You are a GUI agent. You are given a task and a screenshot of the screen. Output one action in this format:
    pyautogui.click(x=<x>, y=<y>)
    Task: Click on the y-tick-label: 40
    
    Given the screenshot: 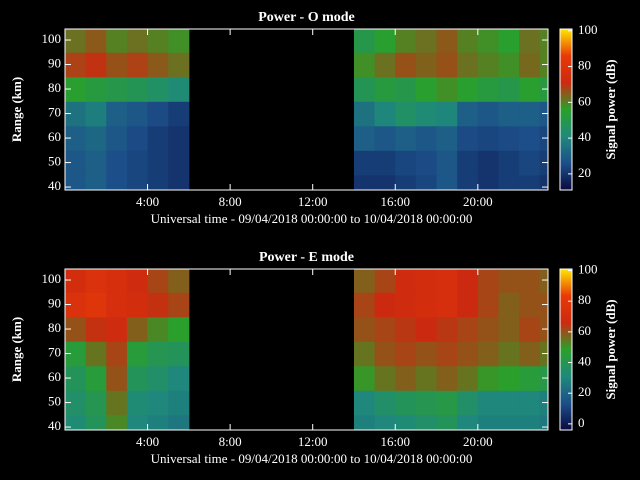 What is the action you would take?
    pyautogui.click(x=54, y=425)
    